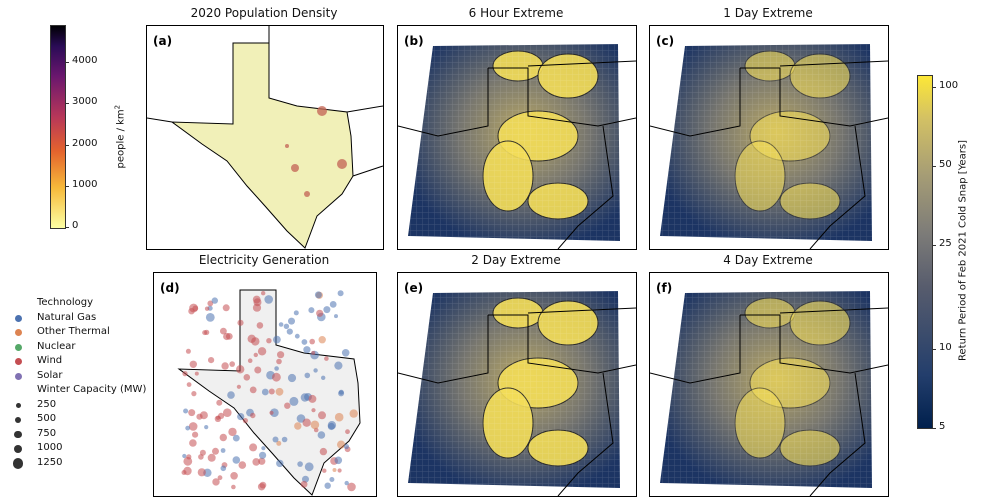  I want to click on map-panel-b: (b), so click(517, 137).